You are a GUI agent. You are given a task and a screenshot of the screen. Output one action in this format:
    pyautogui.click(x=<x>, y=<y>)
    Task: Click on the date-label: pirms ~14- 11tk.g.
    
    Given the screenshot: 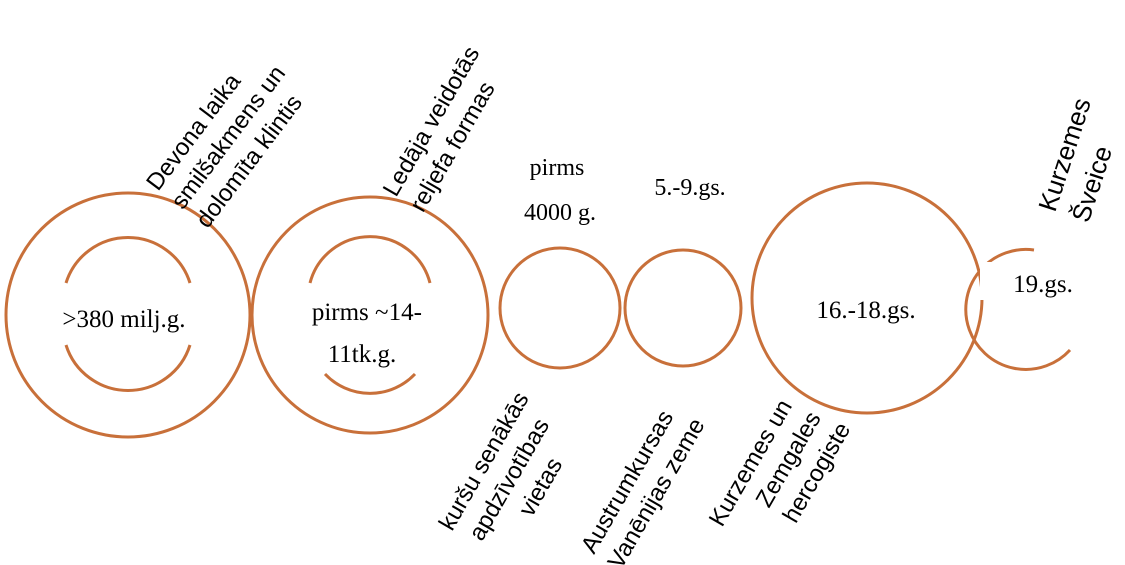 What is the action you would take?
    pyautogui.click(x=370, y=333)
    